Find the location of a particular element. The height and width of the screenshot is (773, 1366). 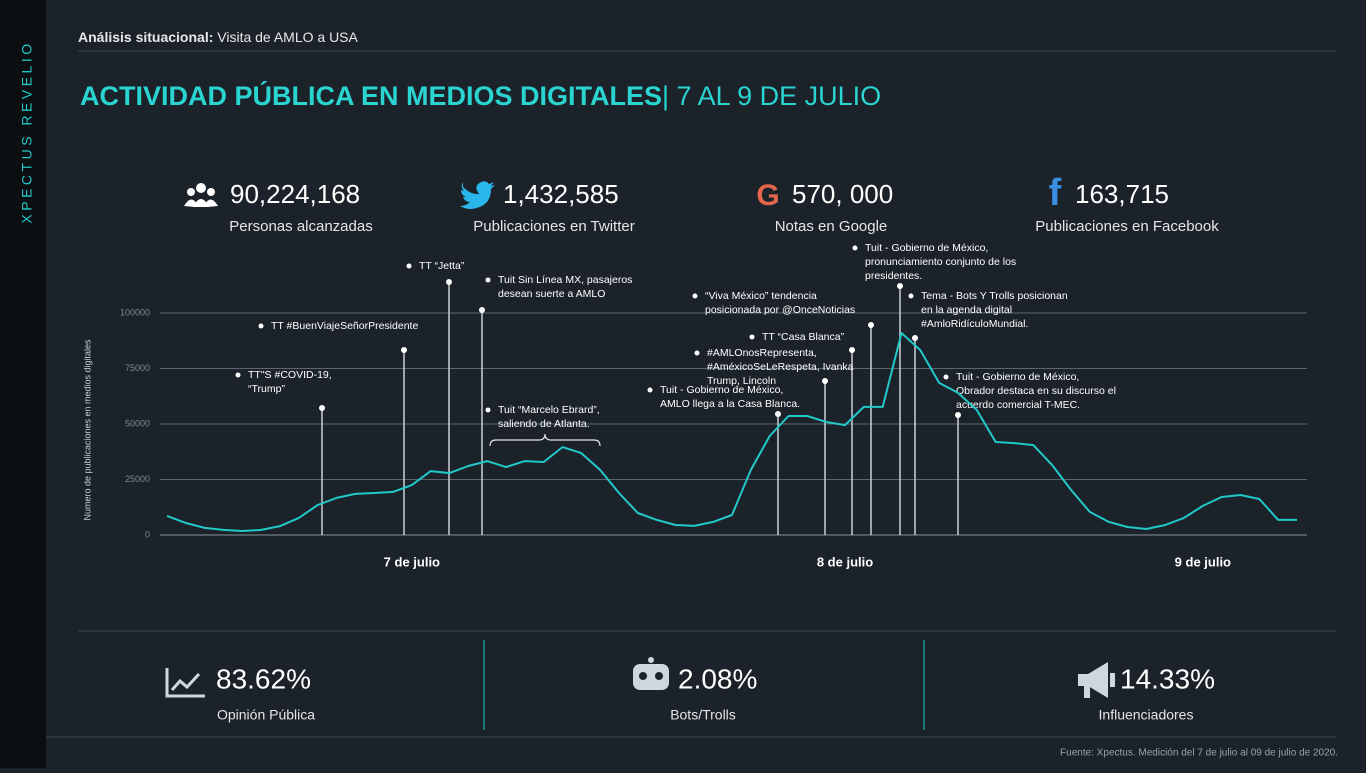

annotation-text: en la agenda digital is located at coordinates (966, 310).